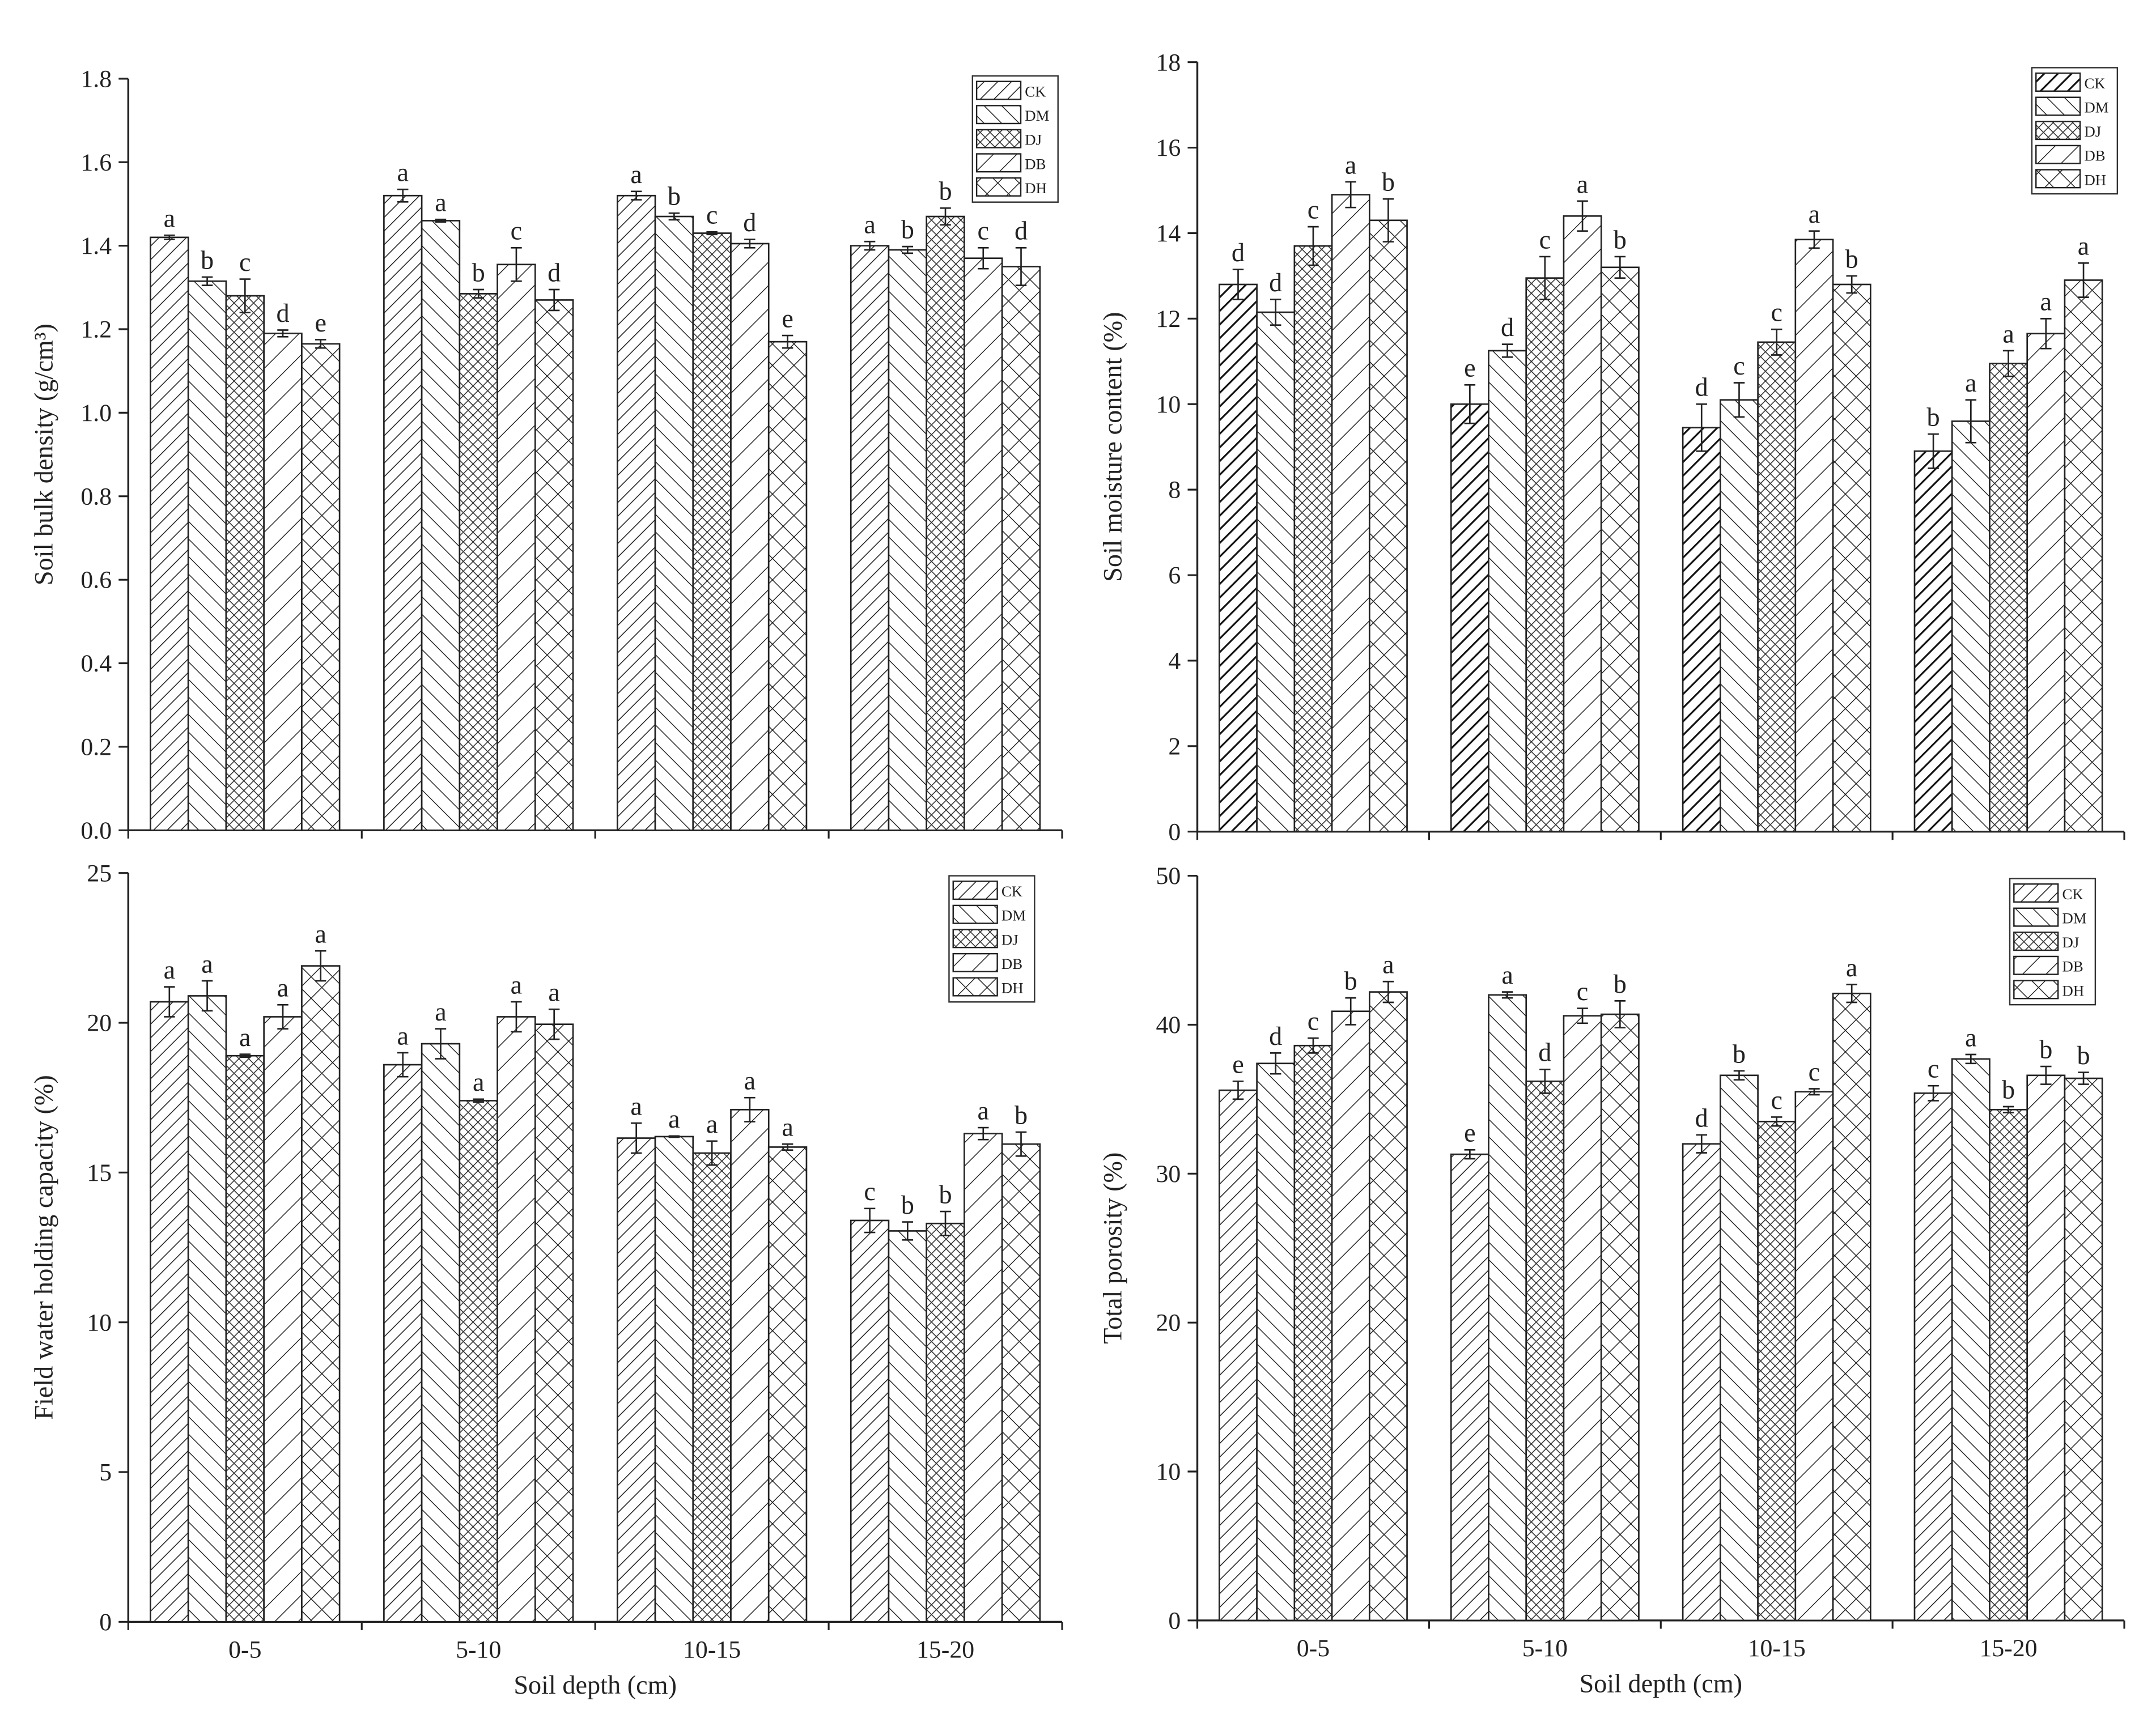  What do you see at coordinates (1169, 1174) in the screenshot?
I see `y-tick-label: 30` at bounding box center [1169, 1174].